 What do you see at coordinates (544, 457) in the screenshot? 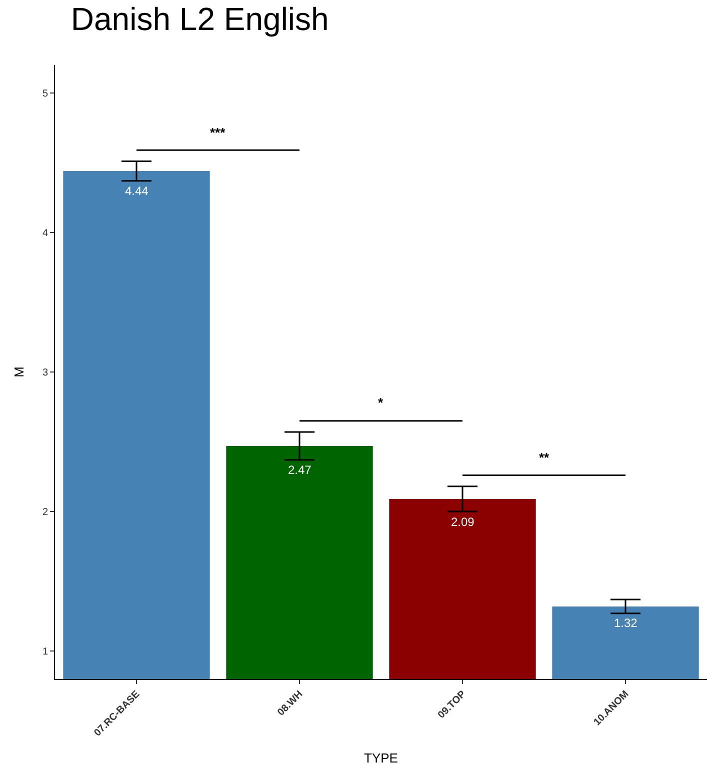
I see `annotation: **` at bounding box center [544, 457].